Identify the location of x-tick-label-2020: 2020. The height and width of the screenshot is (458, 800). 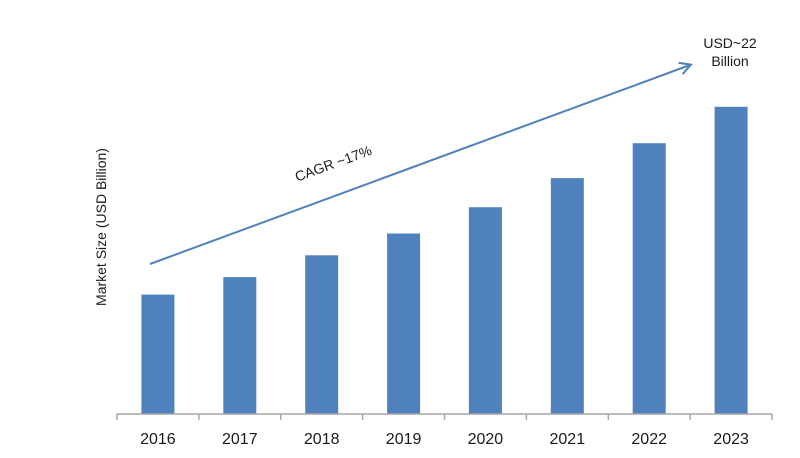
(486, 439).